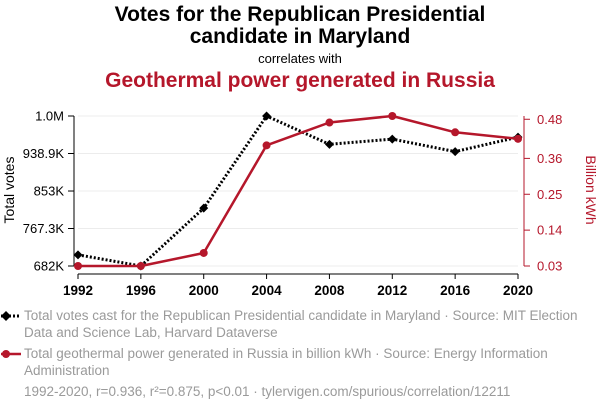 The height and width of the screenshot is (414, 600). Describe the element at coordinates (549, 194) in the screenshot. I see `right-tick-label: 0.25` at that location.